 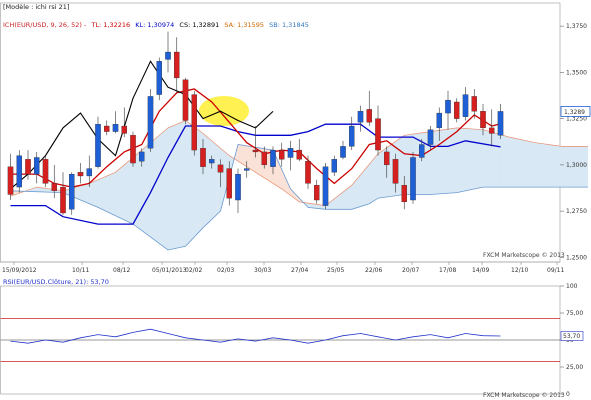 What do you see at coordinates (335, 270) in the screenshot?
I see `time-tick-label: 25/05` at bounding box center [335, 270].